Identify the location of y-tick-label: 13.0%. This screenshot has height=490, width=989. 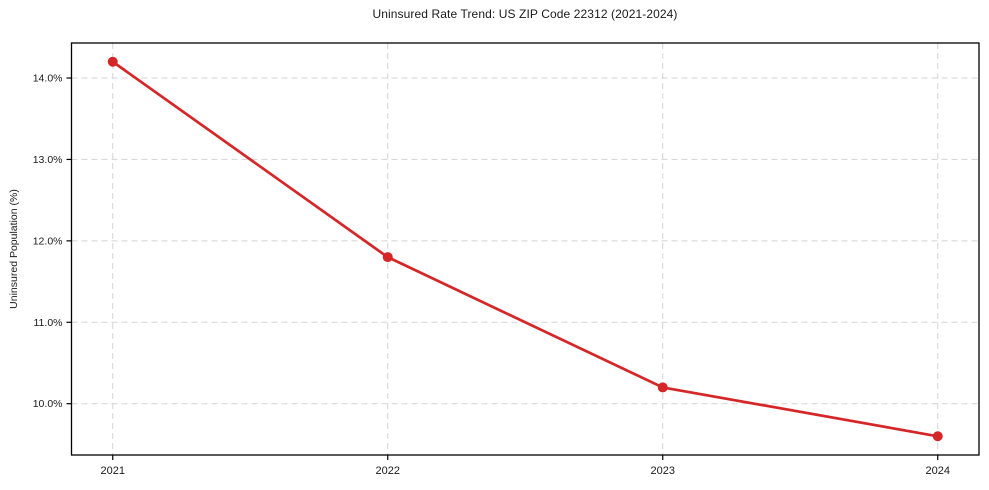
(48, 160).